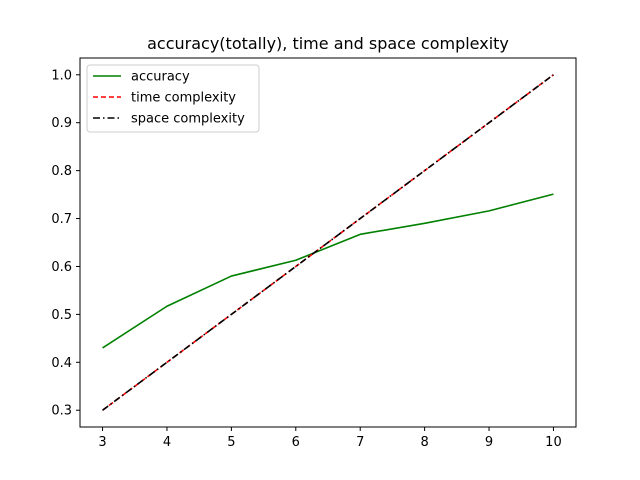 The height and width of the screenshot is (480, 640). What do you see at coordinates (188, 119) in the screenshot?
I see `legend-label: space complexity` at bounding box center [188, 119].